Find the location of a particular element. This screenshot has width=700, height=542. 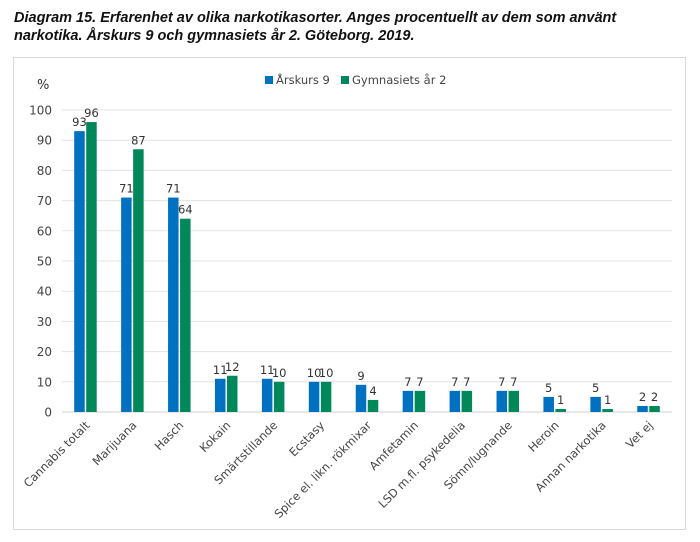

y-tick-label: 50 is located at coordinates (44, 262).